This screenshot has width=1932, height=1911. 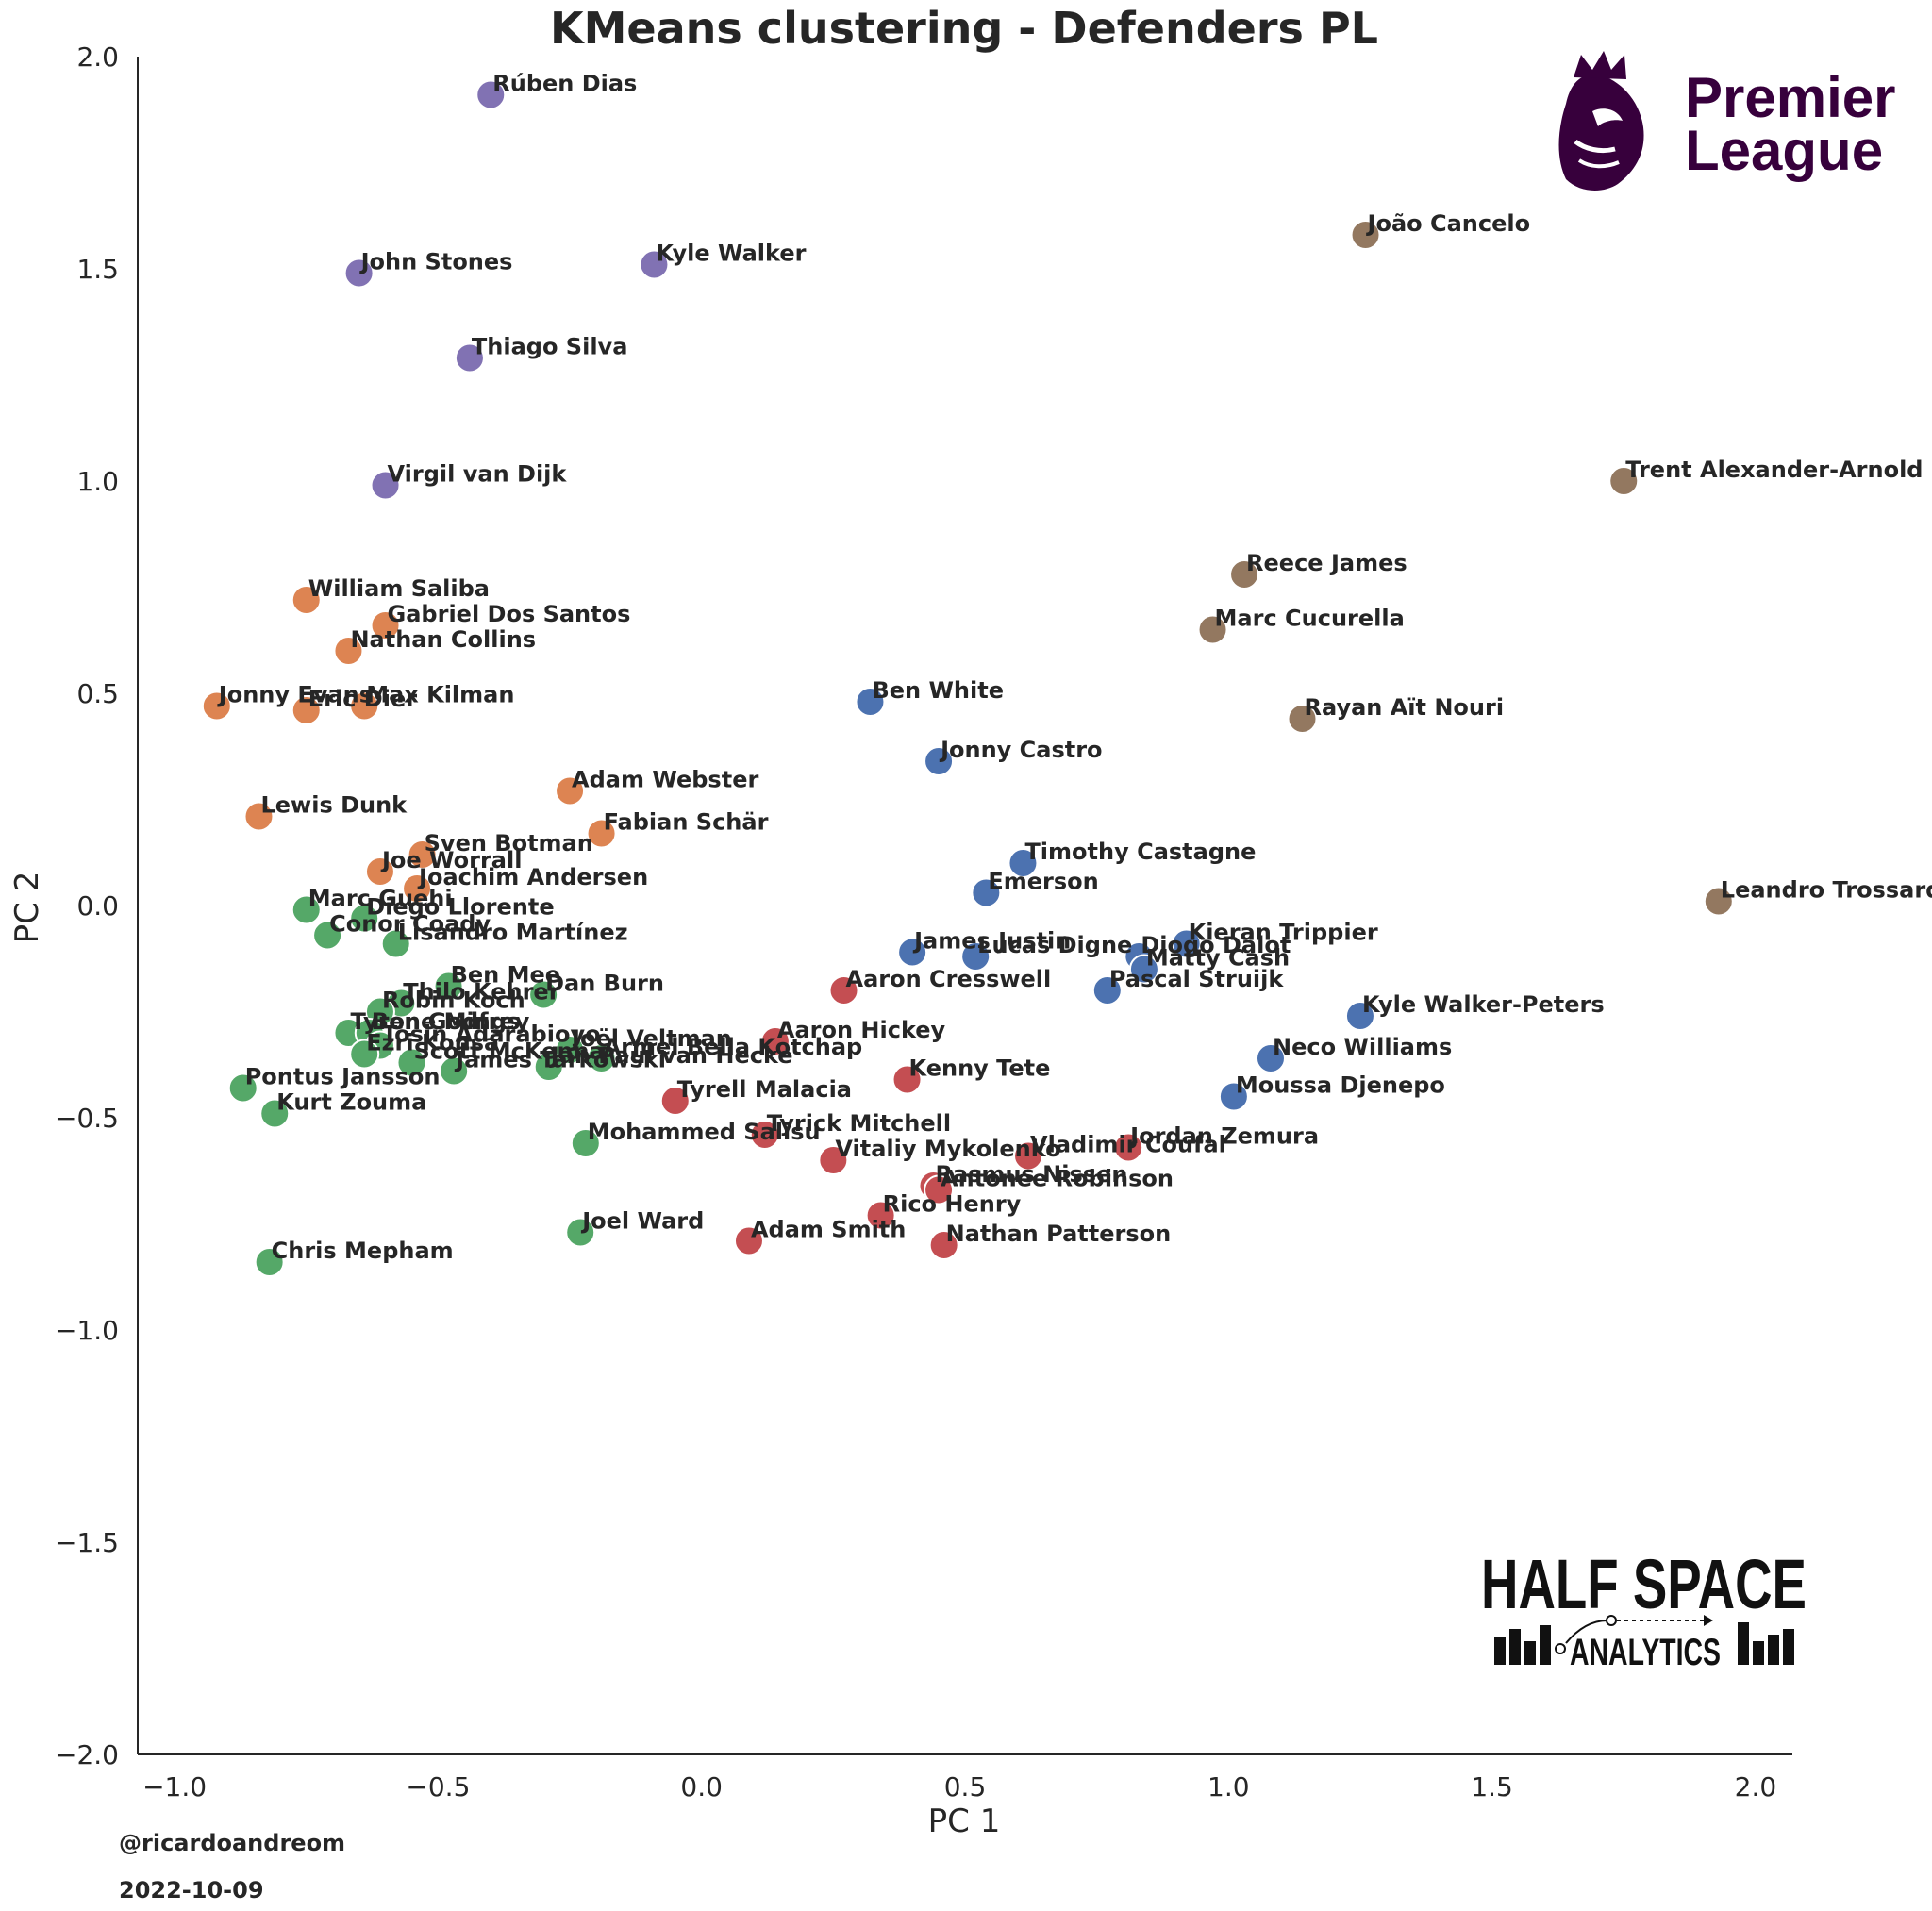 What do you see at coordinates (343, 1077) in the screenshot?
I see `point-label: Pontus Jansson` at bounding box center [343, 1077].